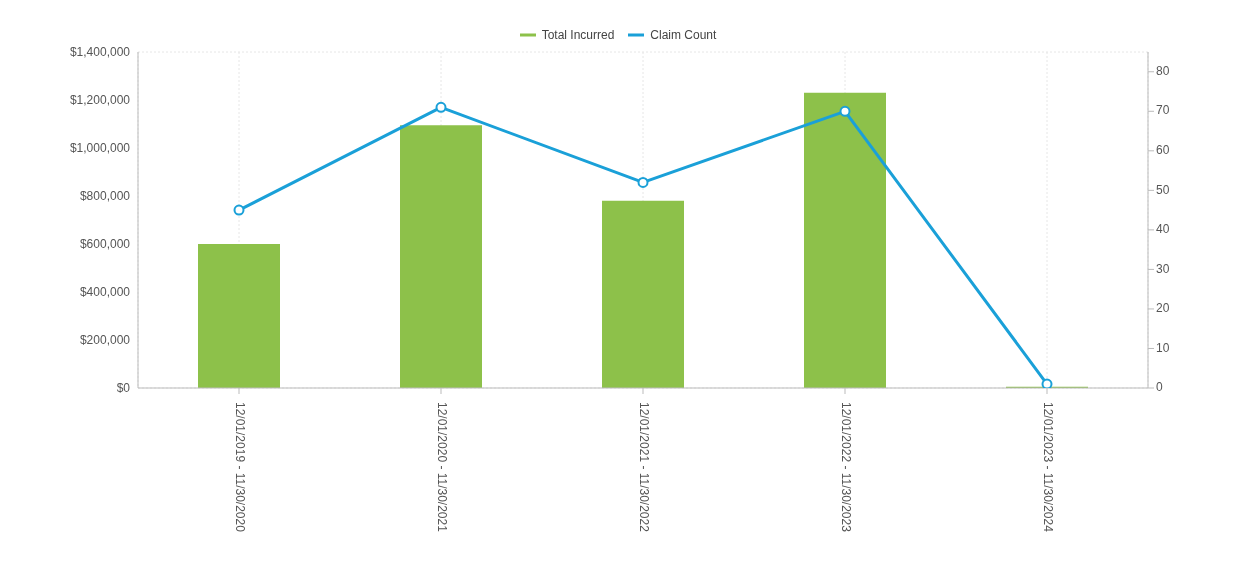 The width and height of the screenshot is (1241, 571). I want to click on y2-tick-label: 40, so click(1163, 229).